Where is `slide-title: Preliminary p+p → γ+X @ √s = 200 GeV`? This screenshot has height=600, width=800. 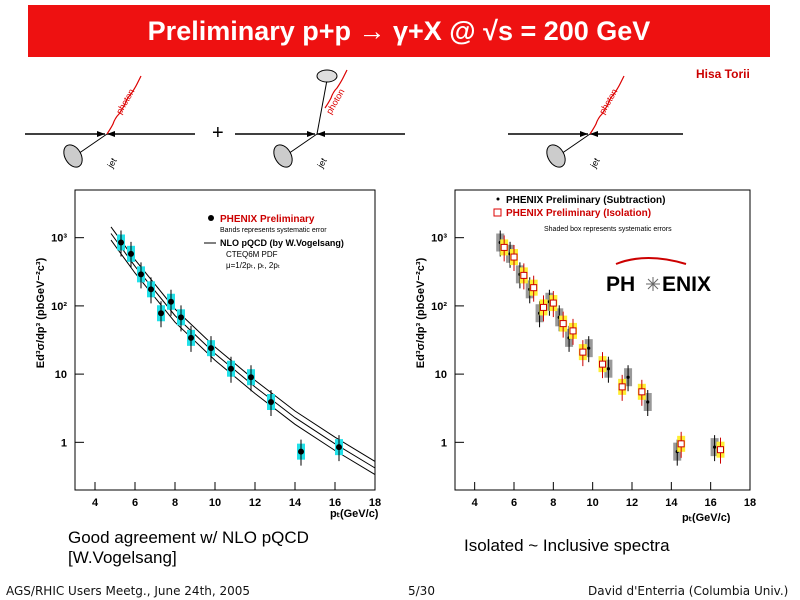 slide-title: Preliminary p+p → γ+X @ √s = 200 GeV is located at coordinates (399, 31).